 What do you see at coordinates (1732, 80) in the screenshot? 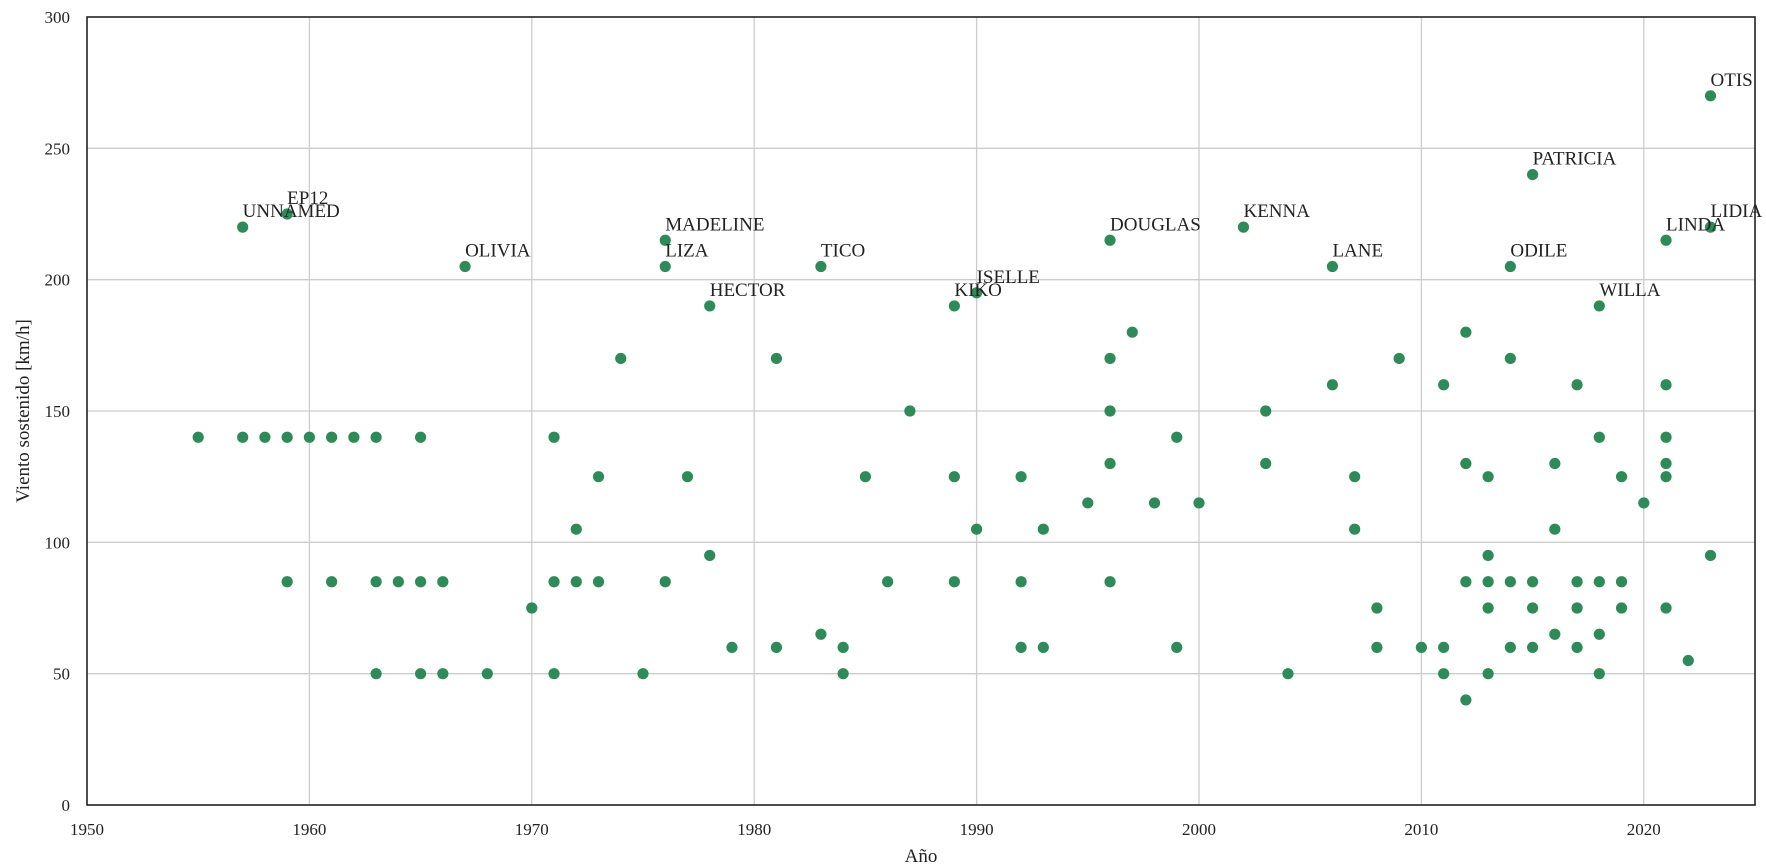
I see `point-label: OTIS` at bounding box center [1732, 80].